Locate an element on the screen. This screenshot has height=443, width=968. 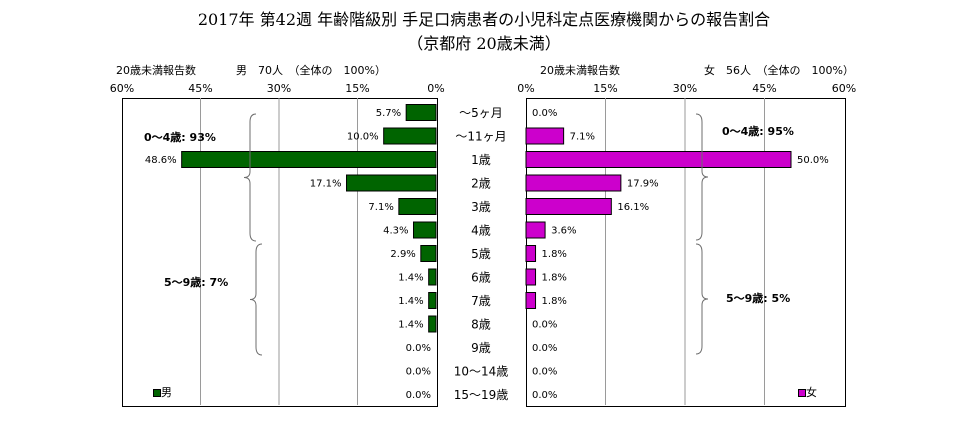
female-value-label: 7.1% is located at coordinates (582, 137).